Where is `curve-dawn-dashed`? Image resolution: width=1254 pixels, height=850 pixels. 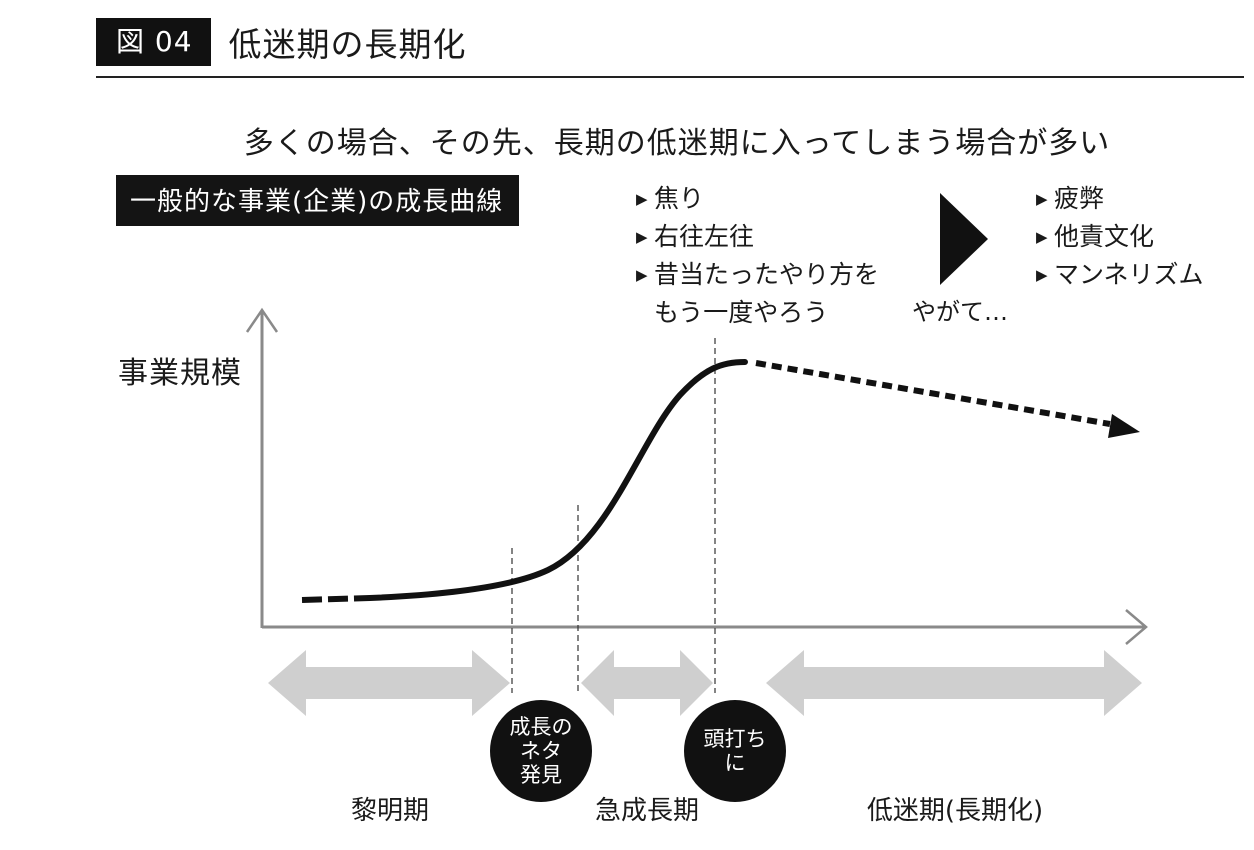
curve-dawn-dashed is located at coordinates (336, 599).